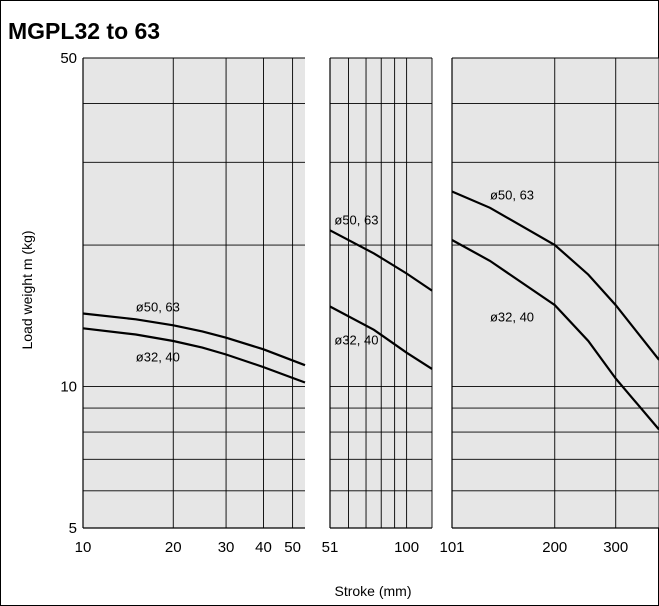 This screenshot has height=606, width=659. I want to click on title-bar: MGPL32 to 63, so click(329, 23).